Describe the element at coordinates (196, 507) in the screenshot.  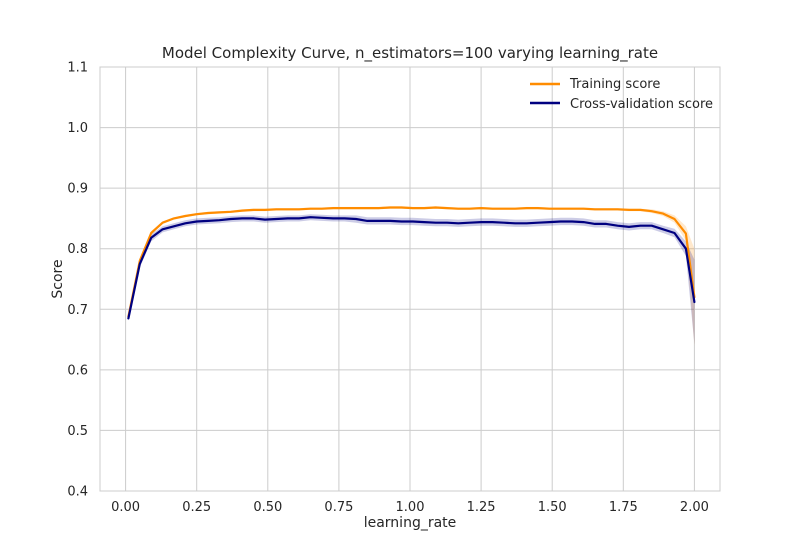
I see `x-tick-label: 0.25` at that location.